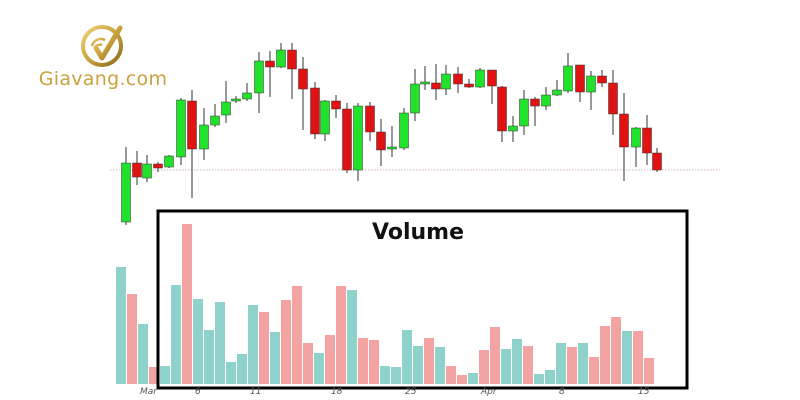  What do you see at coordinates (562, 392) in the screenshot?
I see `x-axis-tick-label: 8` at bounding box center [562, 392].